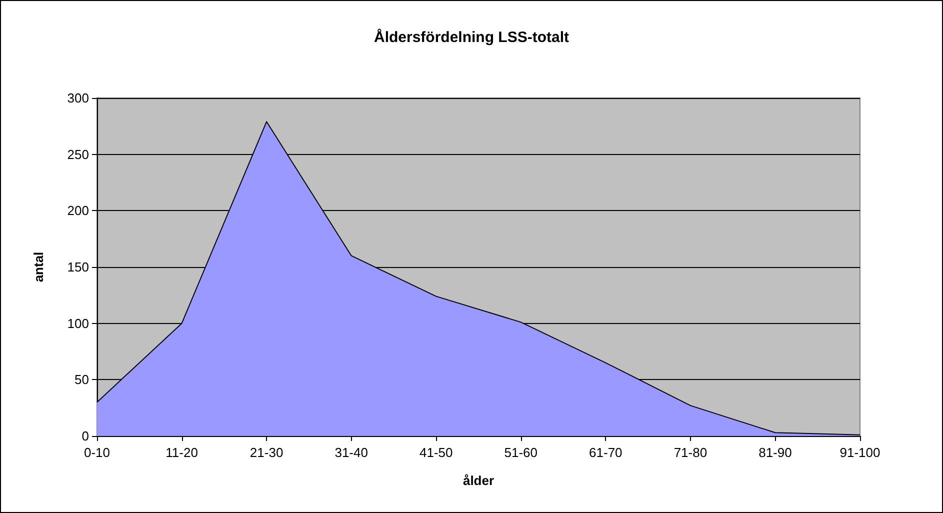 The image size is (943, 513). I want to click on x-tick-label: 91-100, so click(860, 452).